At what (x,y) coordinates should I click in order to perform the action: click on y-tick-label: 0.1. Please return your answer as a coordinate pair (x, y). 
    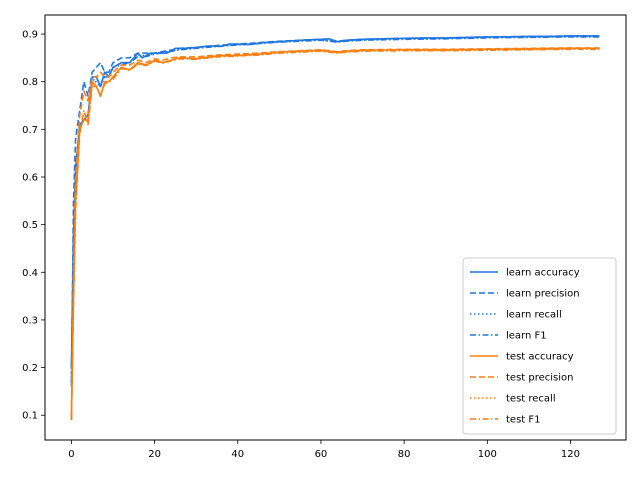
    Looking at the image, I should click on (30, 416).